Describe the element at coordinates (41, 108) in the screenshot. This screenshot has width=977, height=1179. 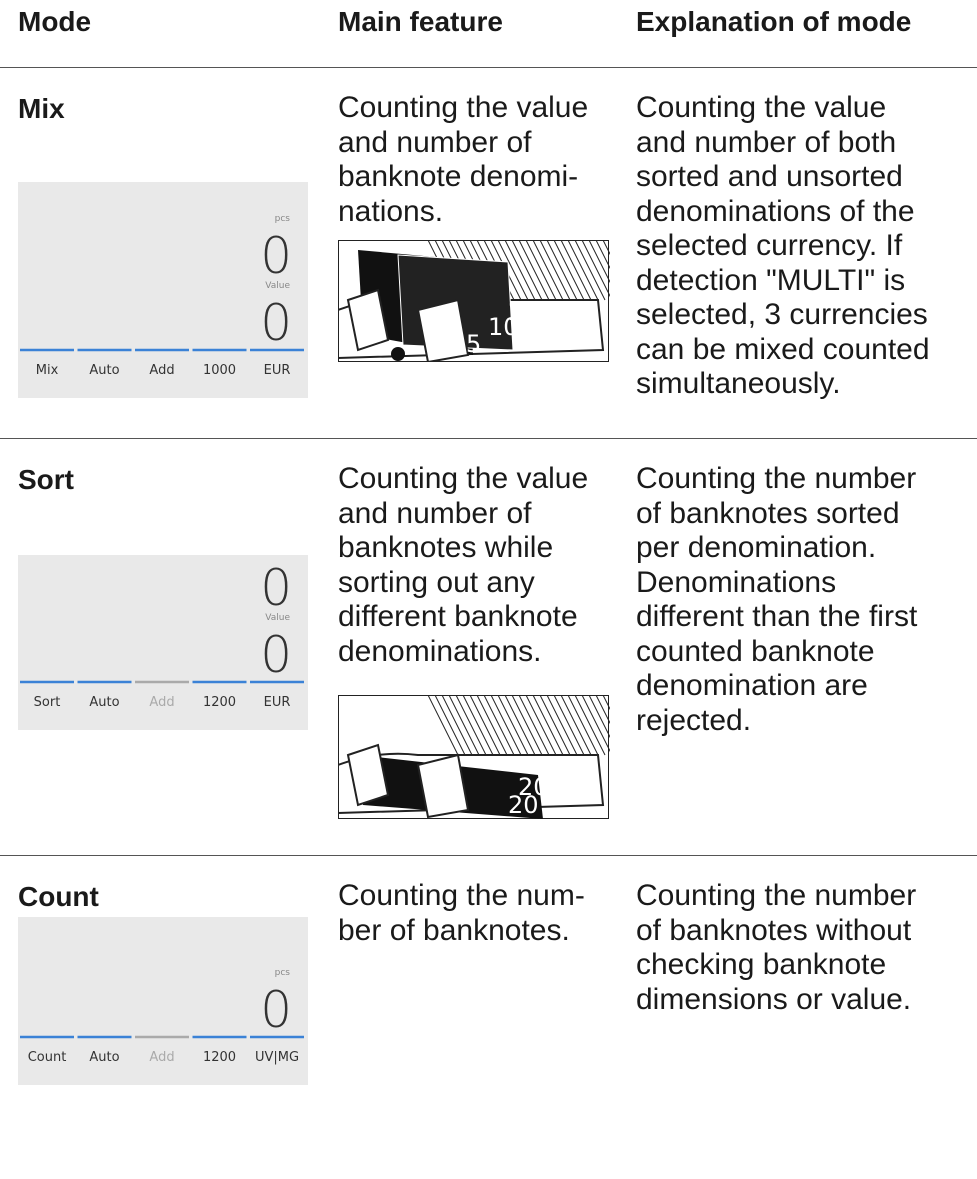
I see `mode-name: Mix` at that location.